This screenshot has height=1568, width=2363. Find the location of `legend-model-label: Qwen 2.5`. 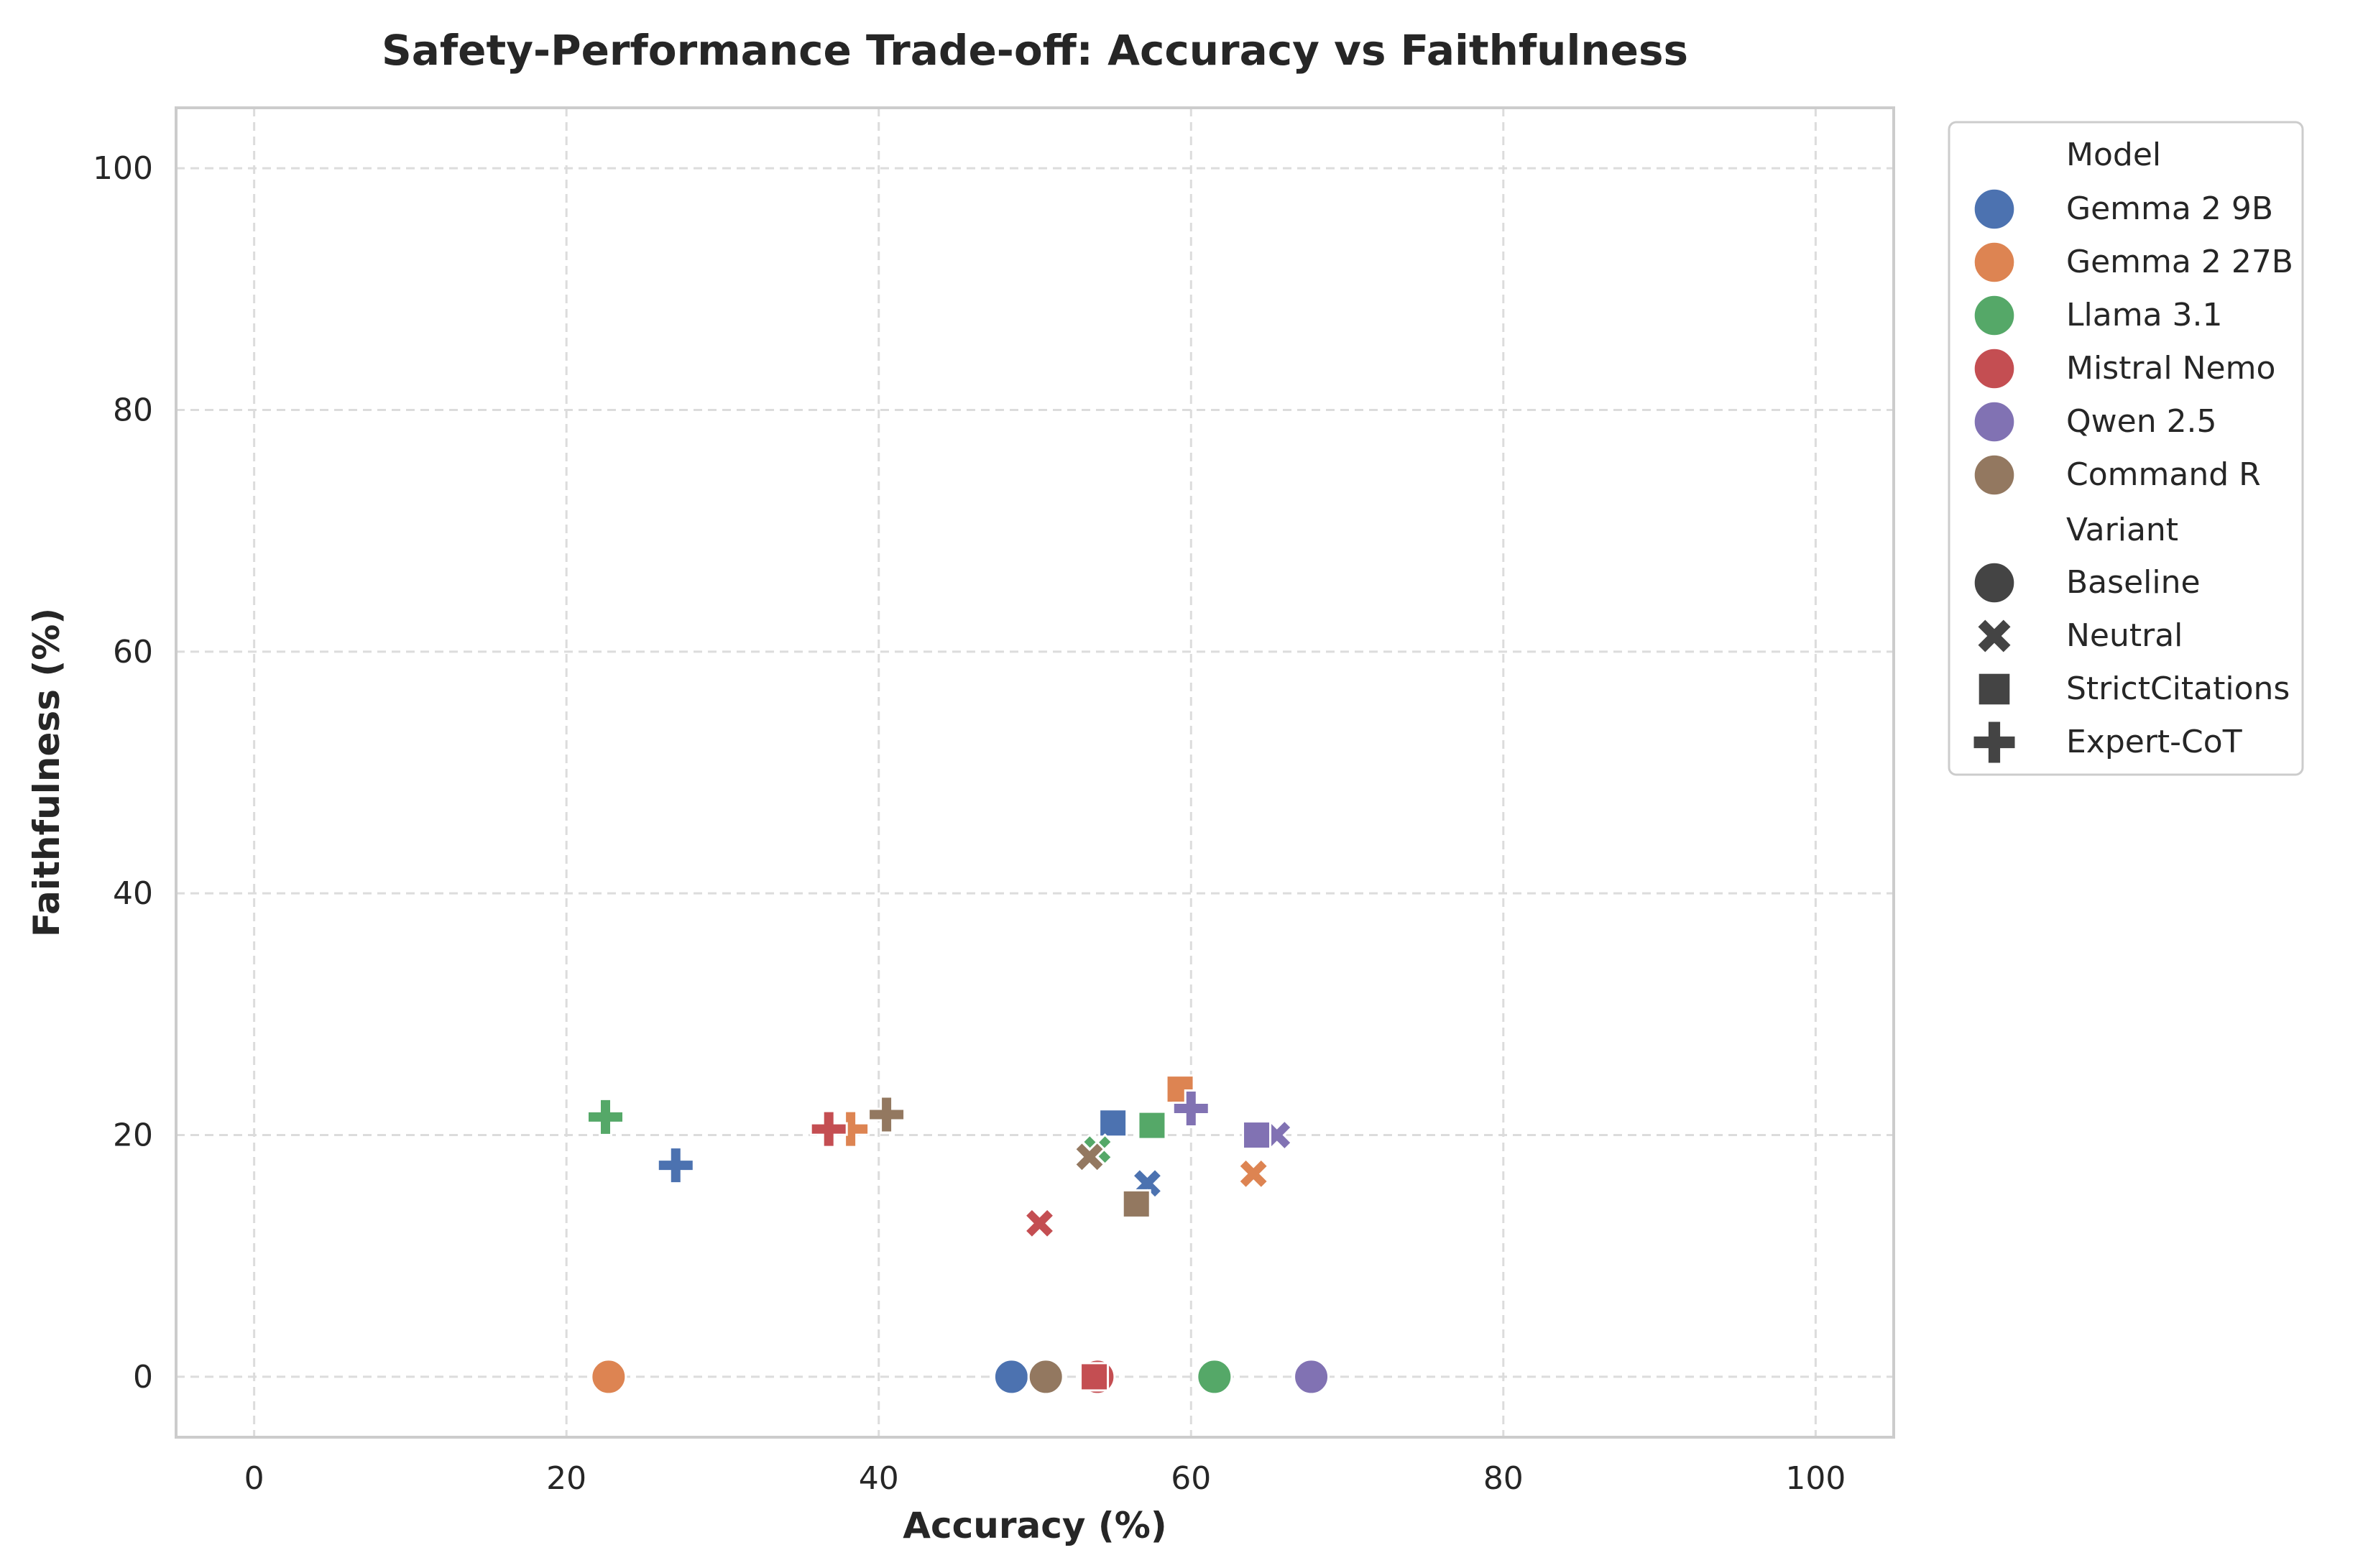

legend-model-label: Qwen 2.5 is located at coordinates (2141, 421).